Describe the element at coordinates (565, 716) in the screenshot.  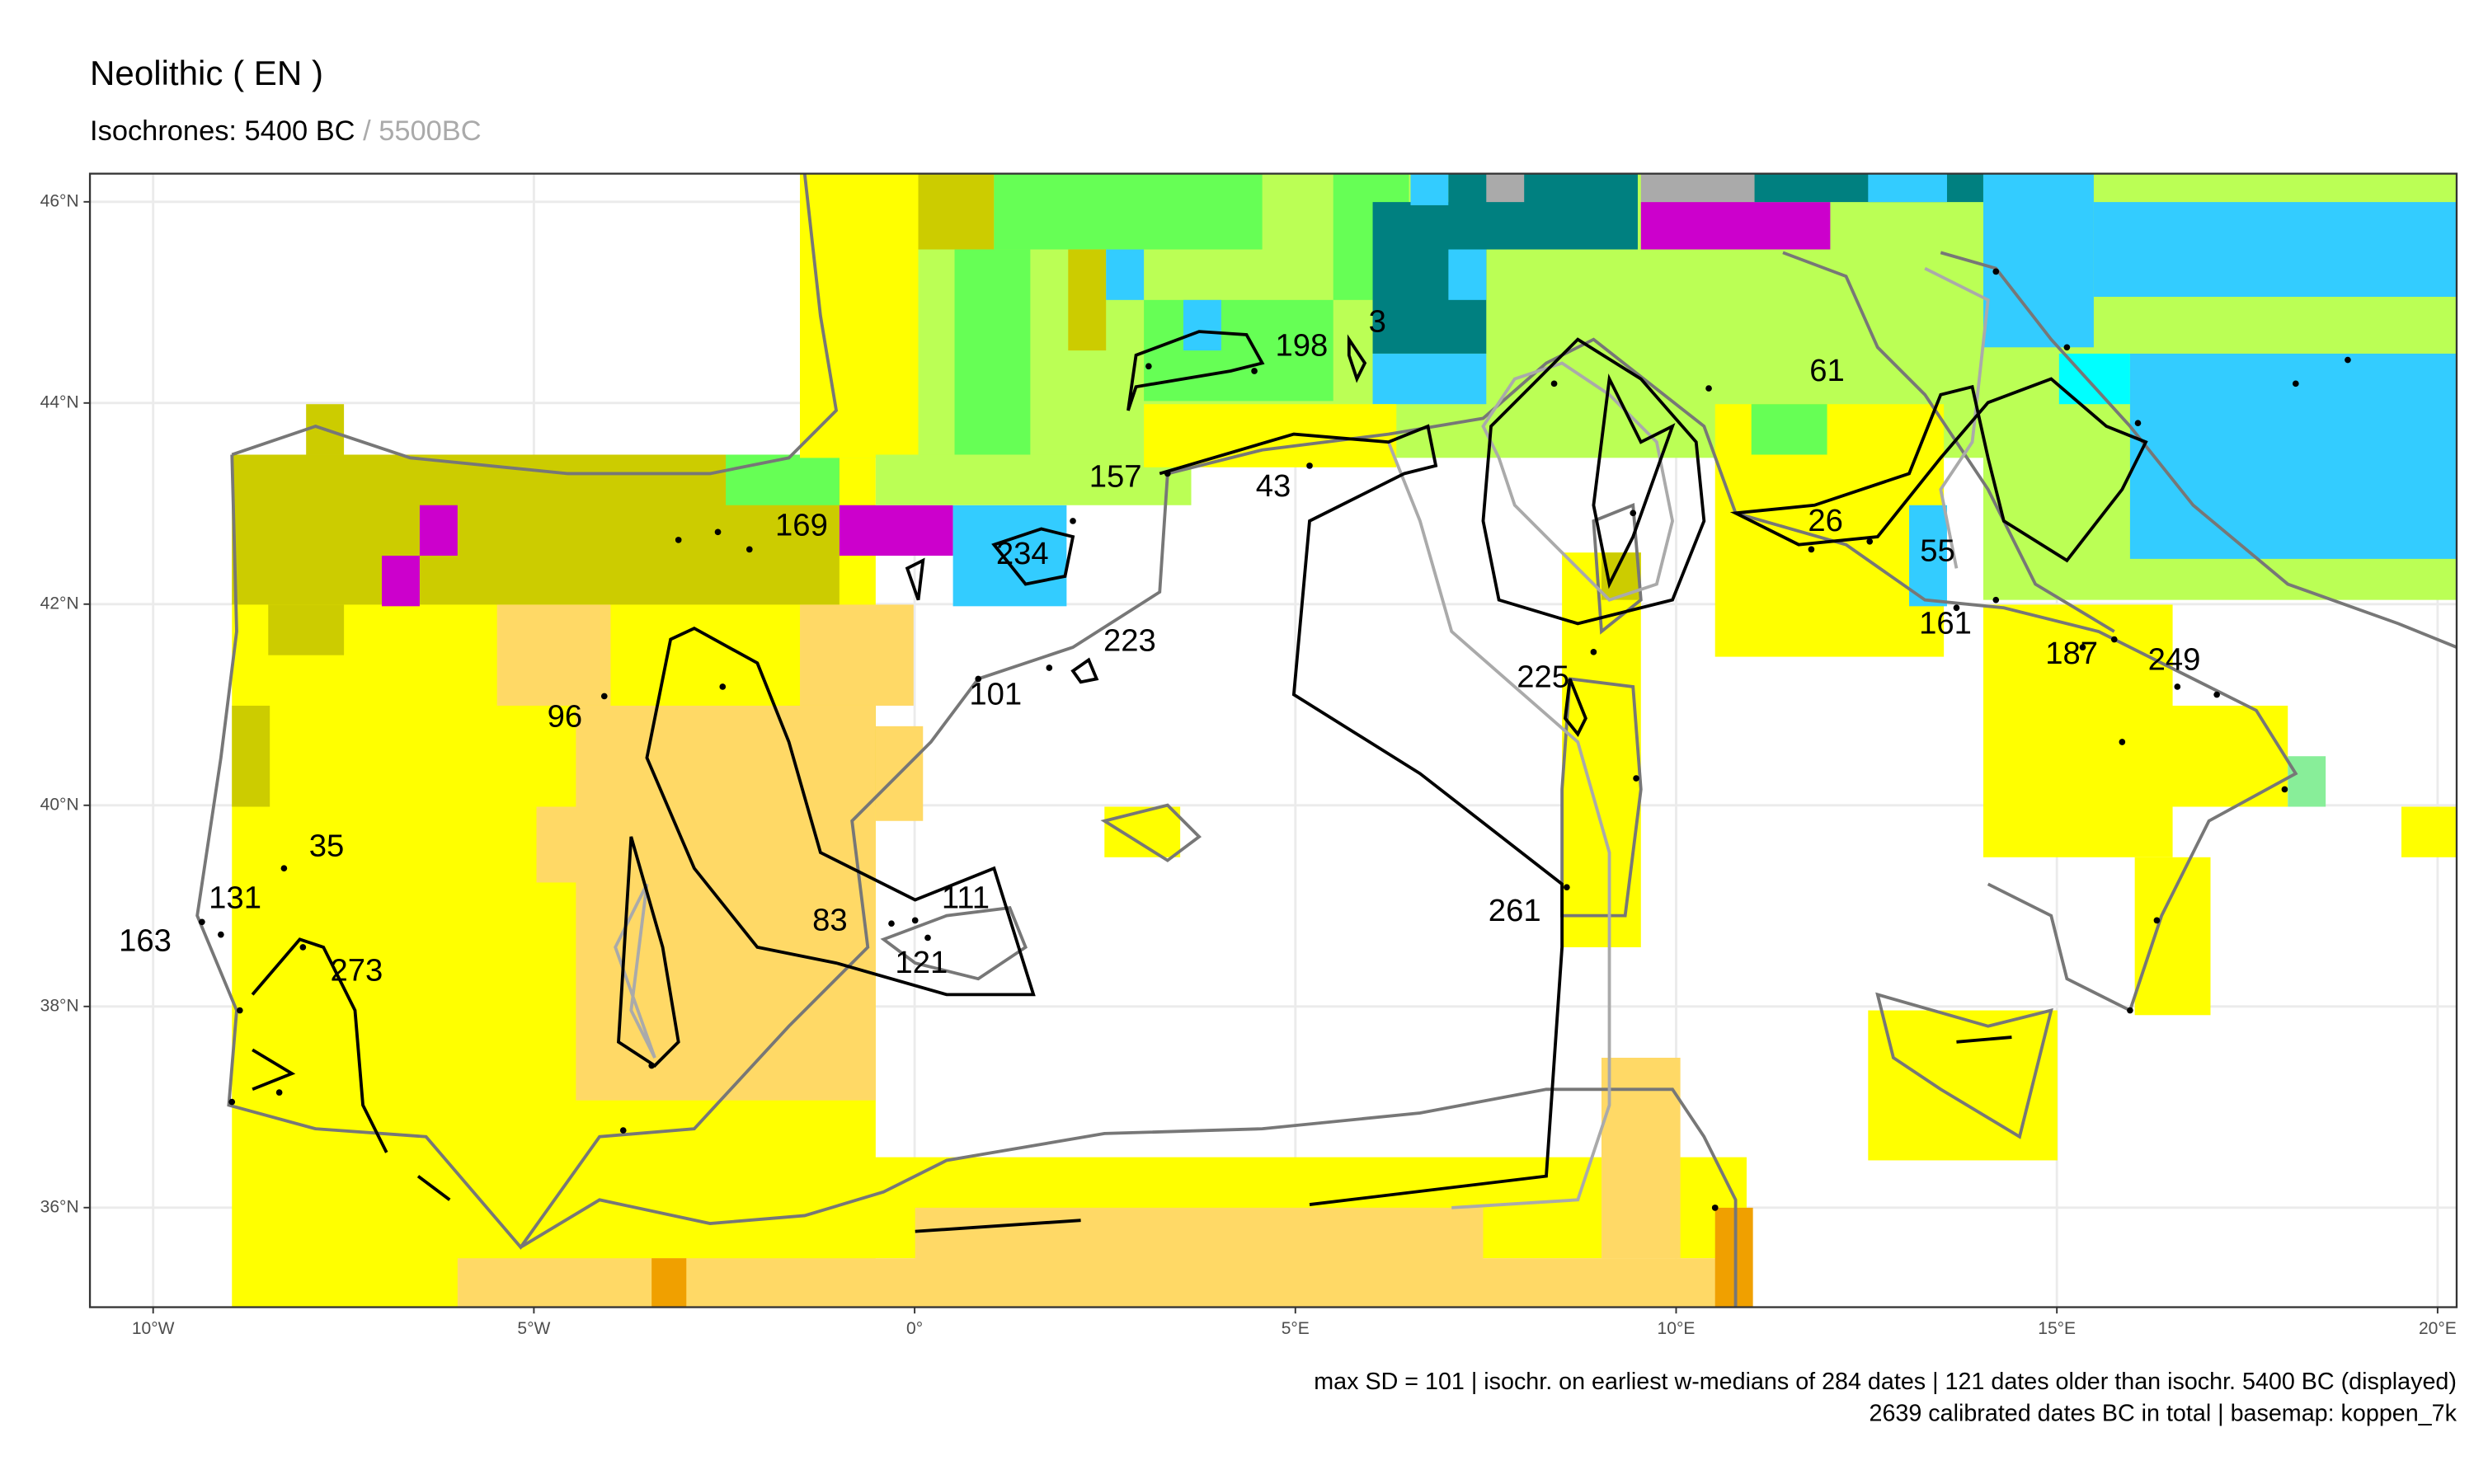
I see `site-label: 96` at that location.